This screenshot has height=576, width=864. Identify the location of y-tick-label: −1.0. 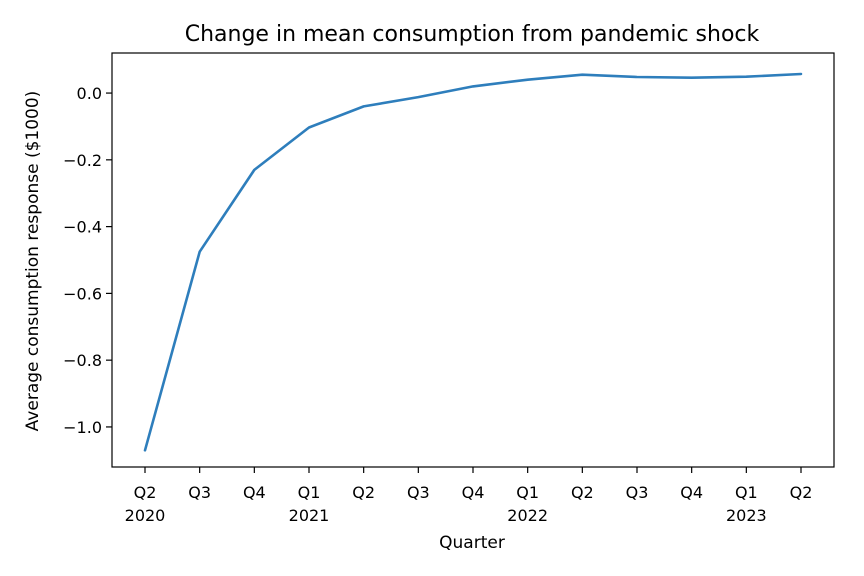
(82, 427).